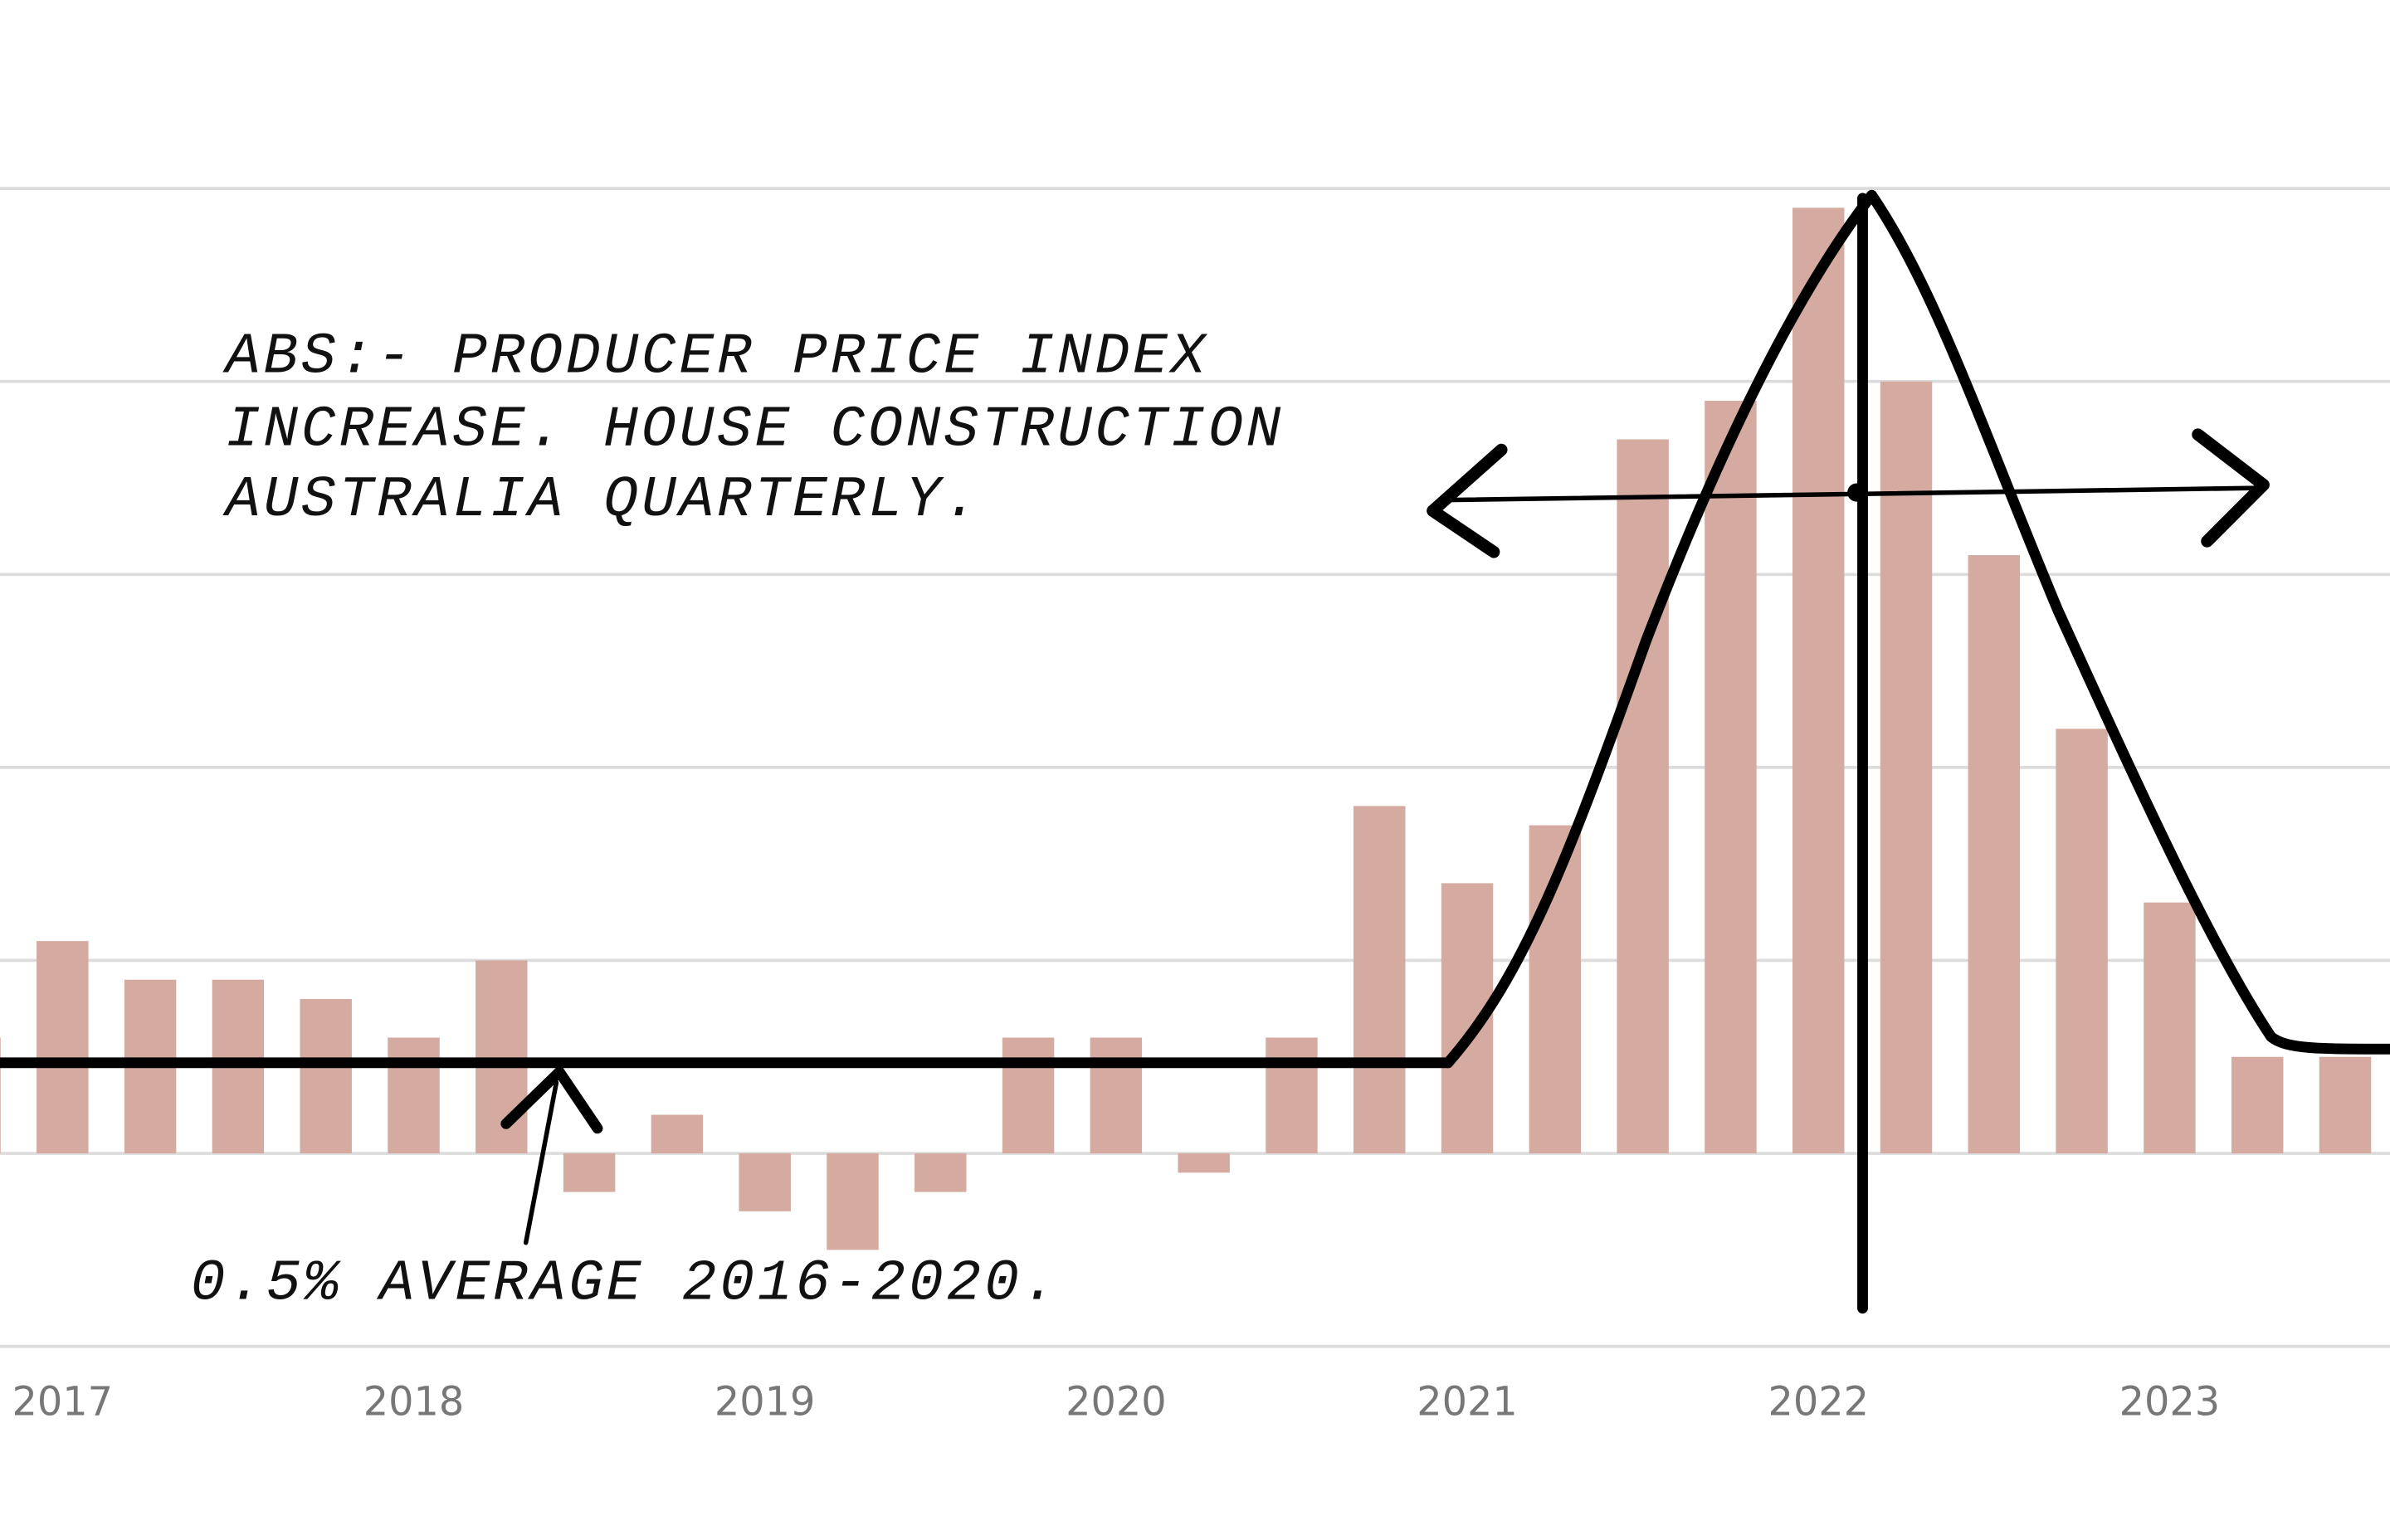  I want to click on note-arrow-head, so click(551, 1100).